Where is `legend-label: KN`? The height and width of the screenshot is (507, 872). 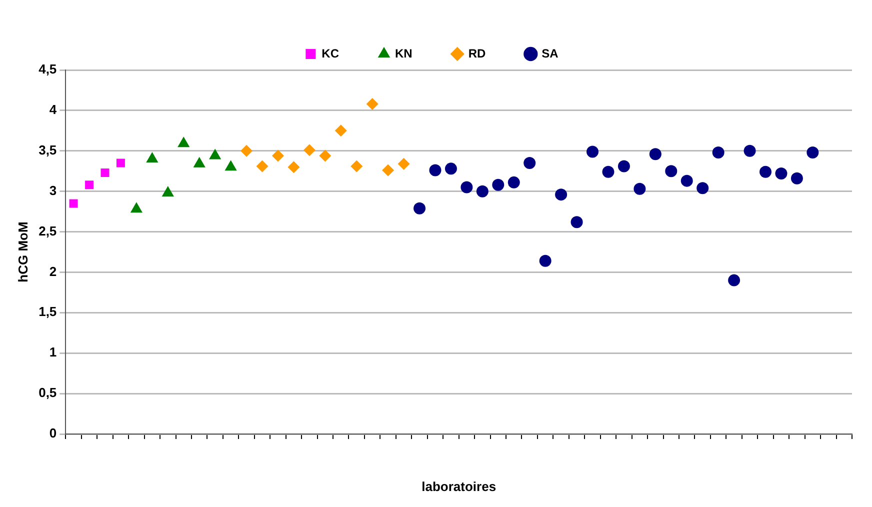 legend-label: KN is located at coordinates (403, 53).